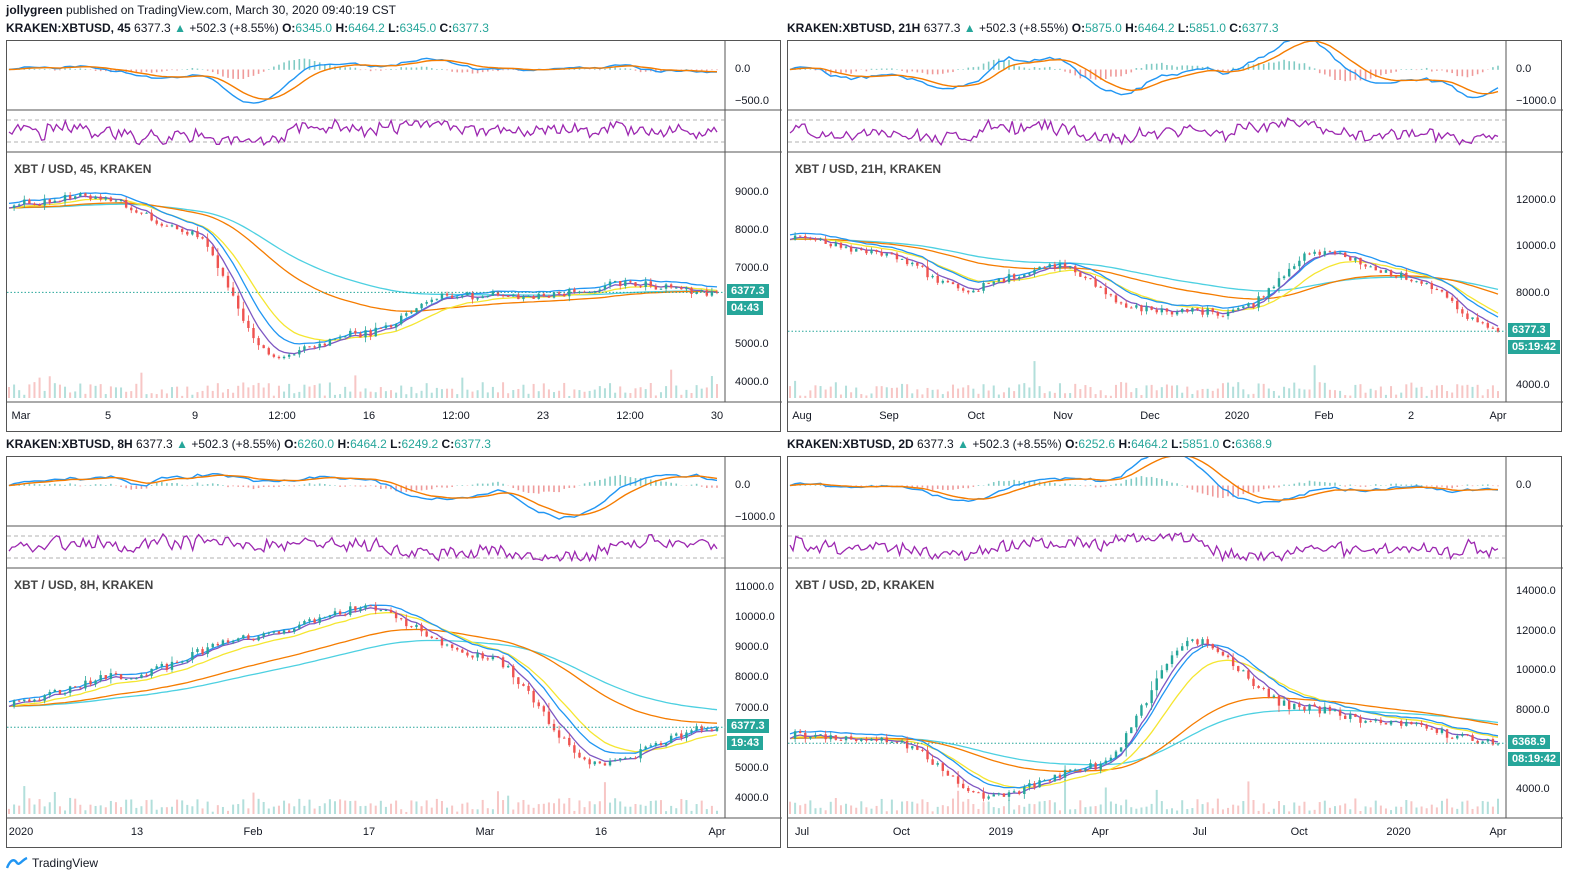 Image resolution: width=1593 pixels, height=896 pixels. What do you see at coordinates (1533, 292) in the screenshot?
I see `price-axis-tick: 8000.0` at bounding box center [1533, 292].